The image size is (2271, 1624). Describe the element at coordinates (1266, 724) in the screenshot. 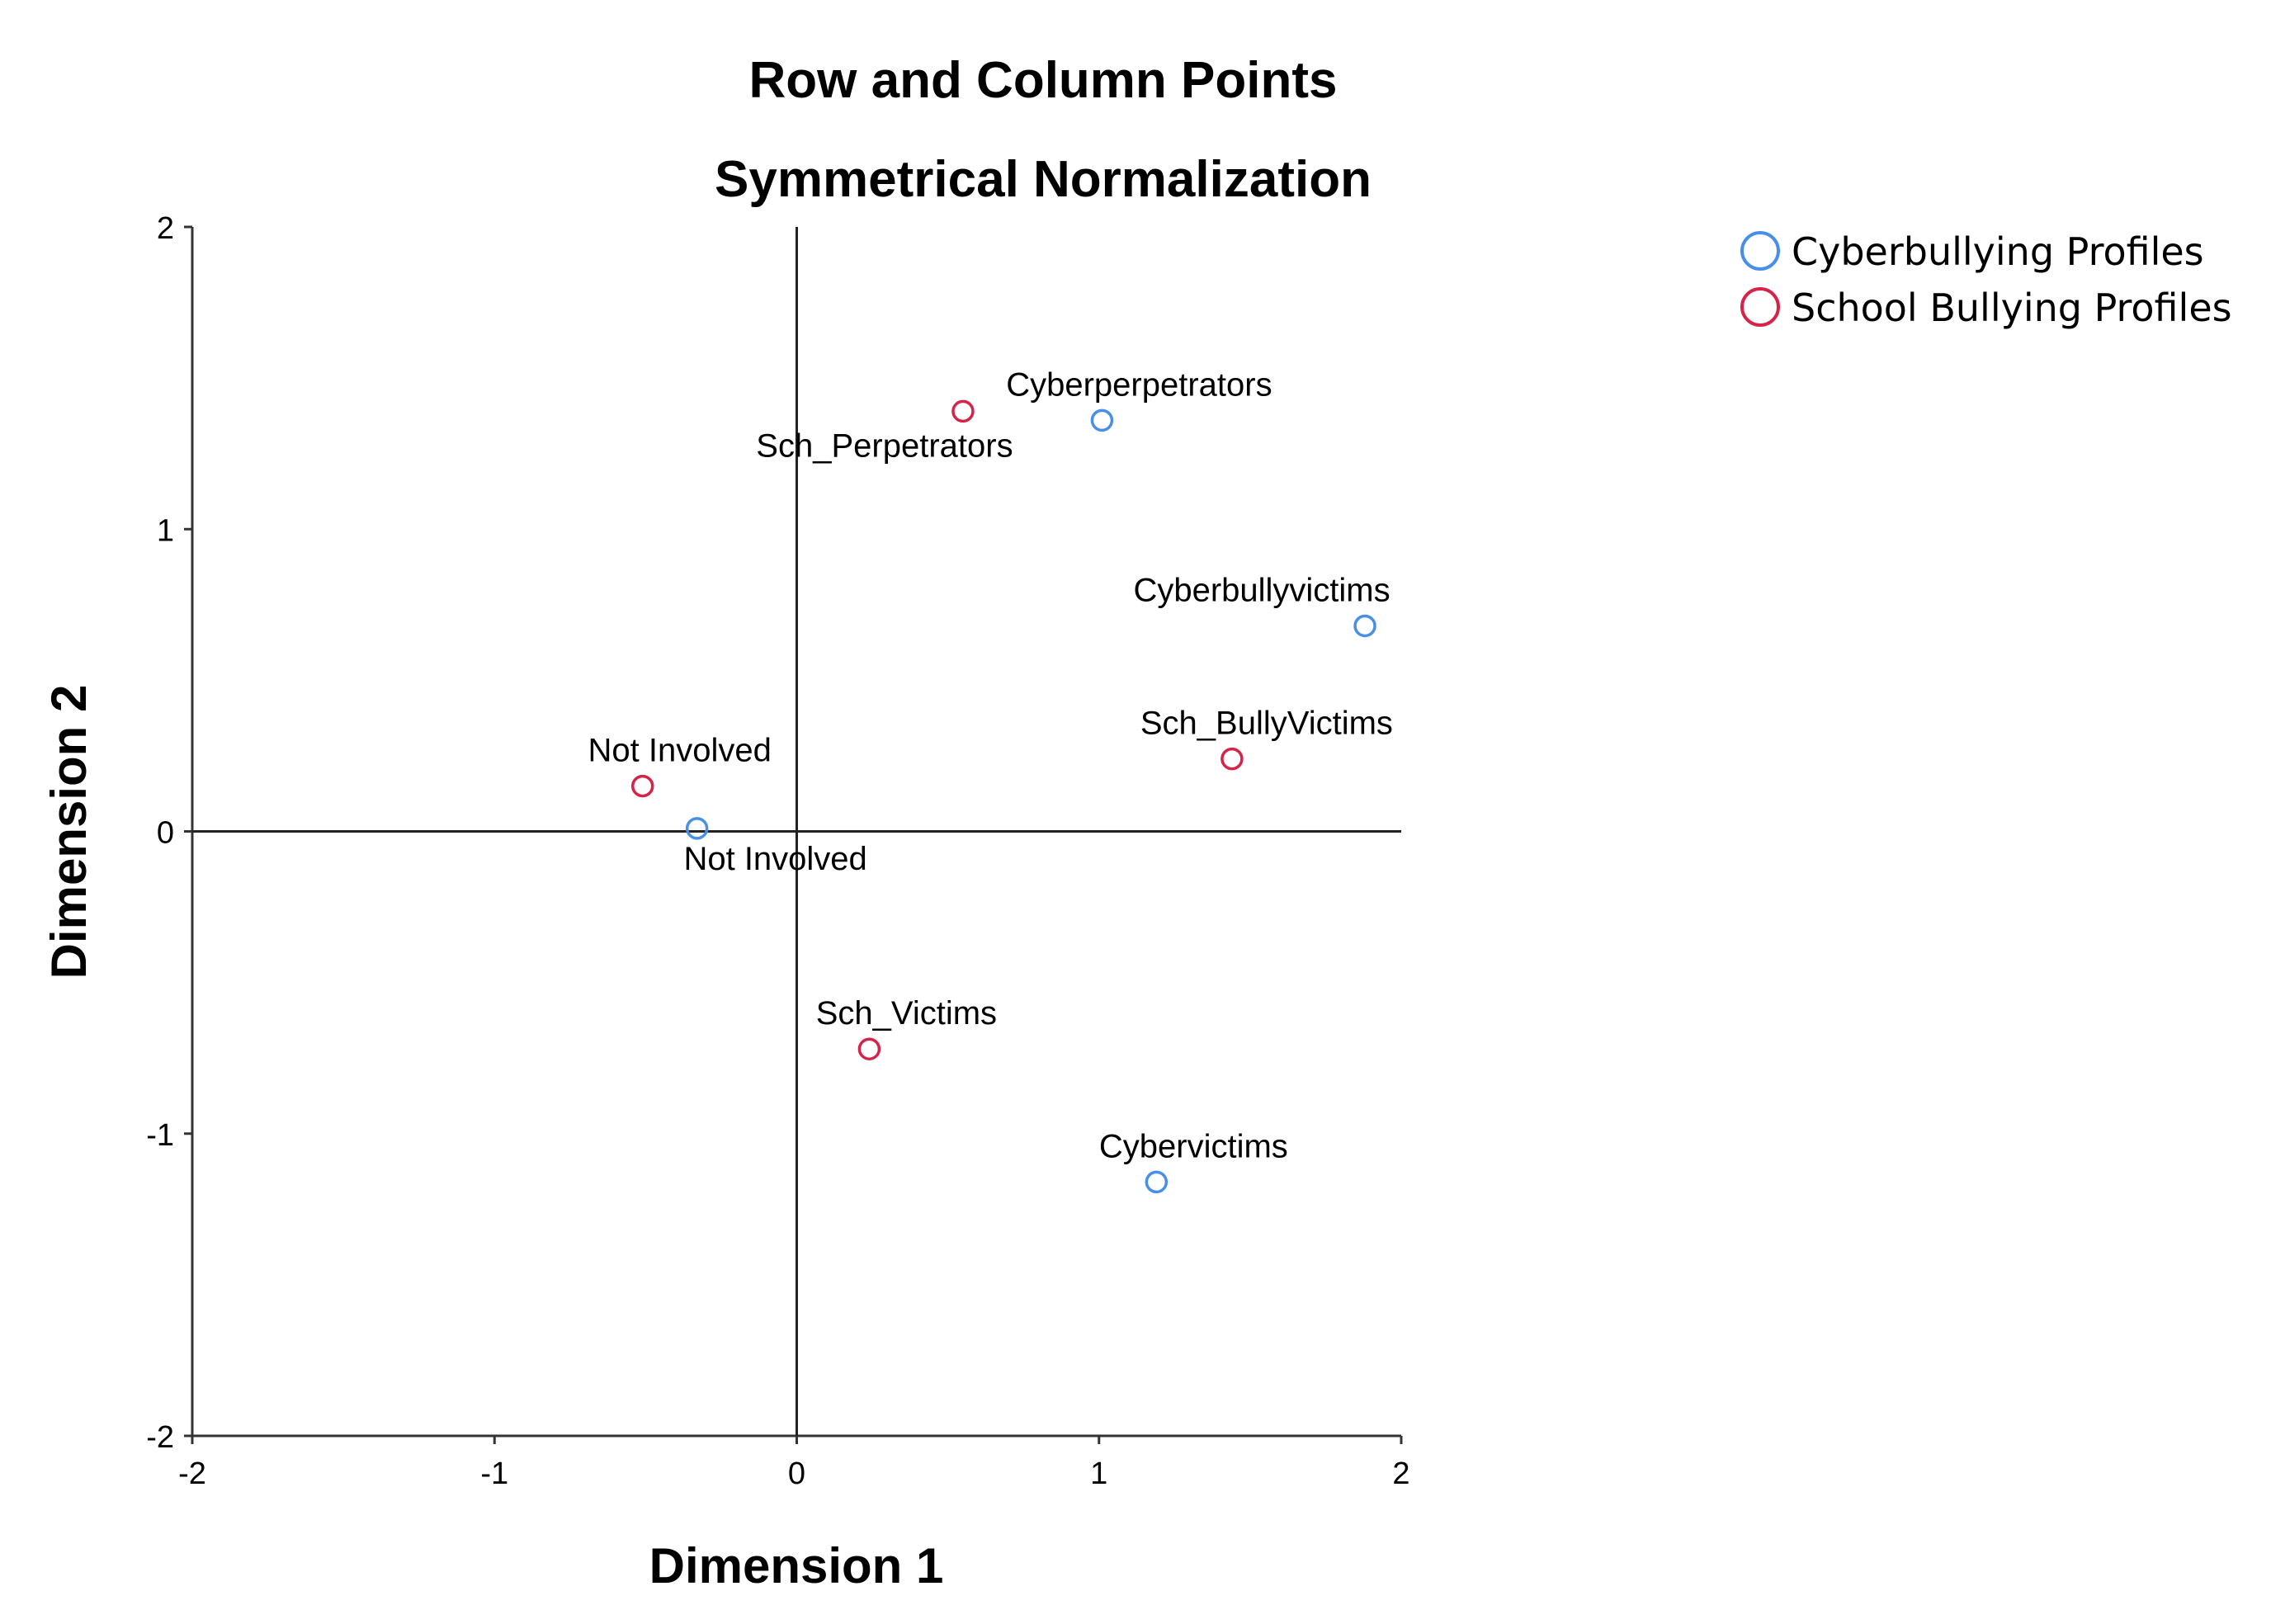

I see `data-point-label: Sch_BullyVictims` at that location.